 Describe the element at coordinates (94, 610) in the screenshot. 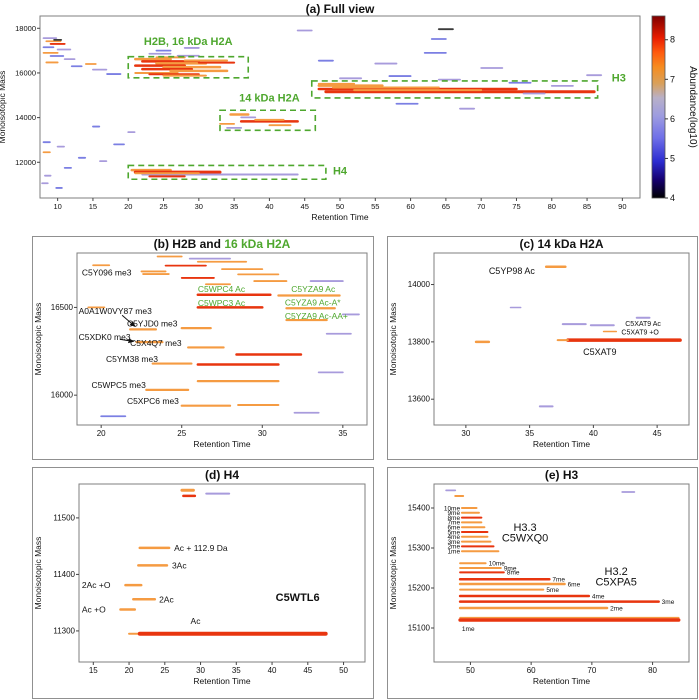

I see `annotation-label: Ac +O` at that location.